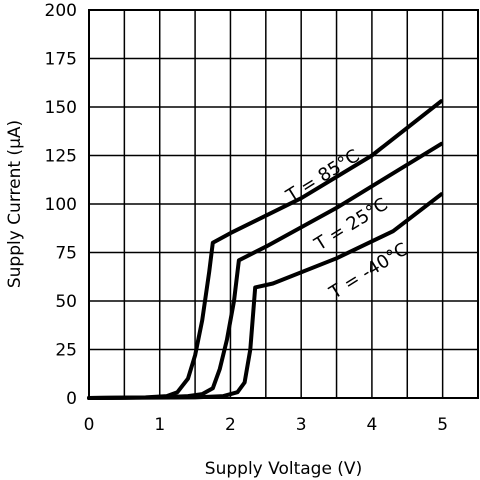  Describe the element at coordinates (159, 425) in the screenshot. I see `x-tick-label: 1` at that location.